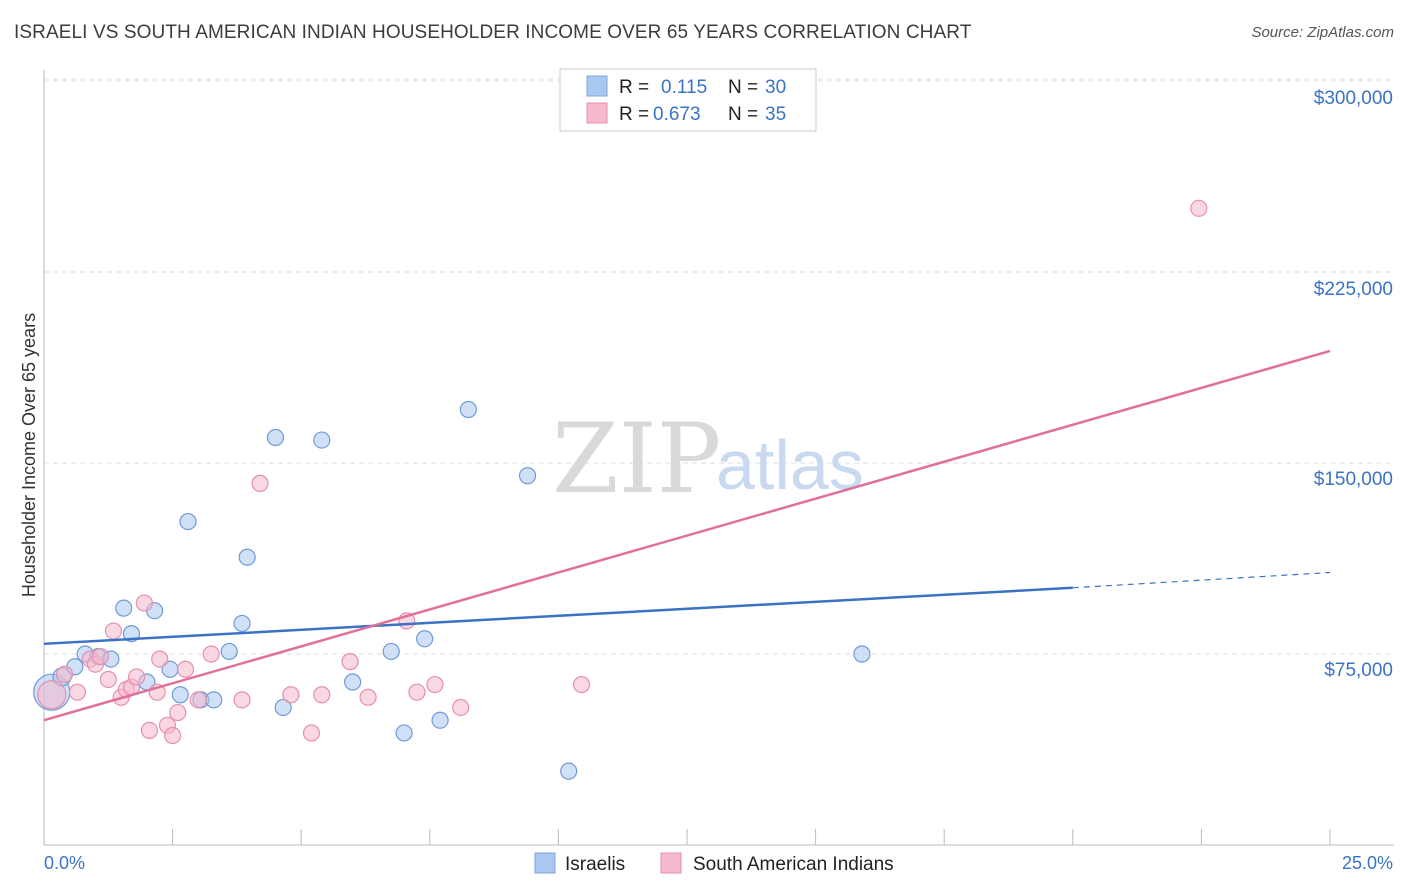  Describe the element at coordinates (671, 863) in the screenshot. I see `series-legend-swatch-south-american-indians` at that location.